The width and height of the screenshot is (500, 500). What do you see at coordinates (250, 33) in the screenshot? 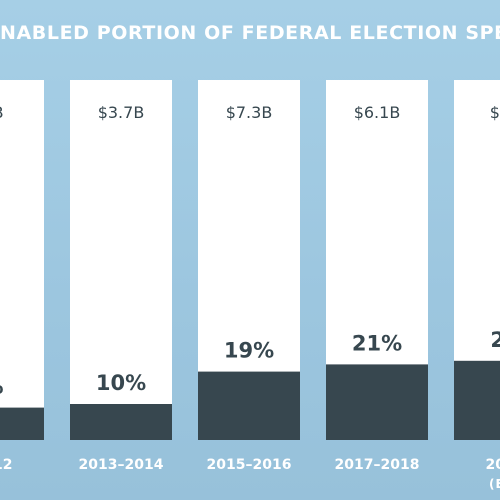
I see `chart-title: NABLED PORTION OF FEDERAL ELECTION SPEN` at bounding box center [250, 33].